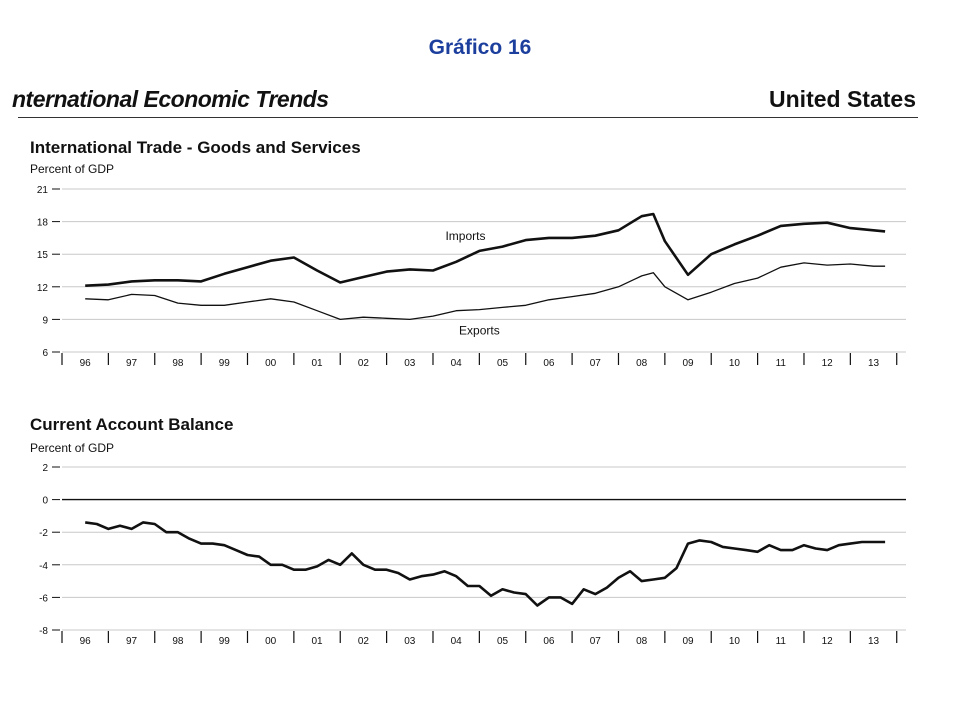  Describe the element at coordinates (43, 598) in the screenshot. I see `y-tick-label: -6` at that location.